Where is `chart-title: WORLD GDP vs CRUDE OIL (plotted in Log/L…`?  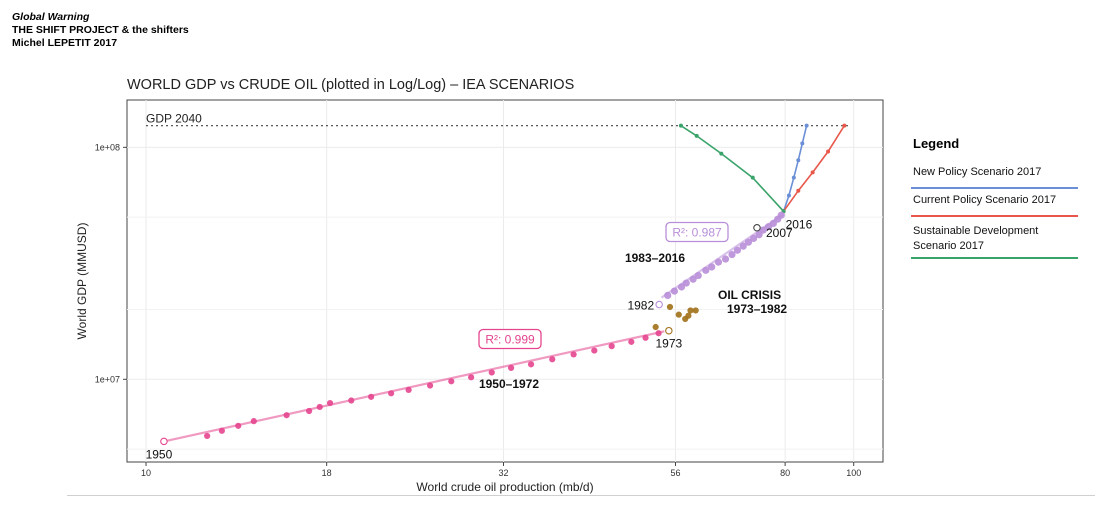
chart-title: WORLD GDP vs CRUDE OIL (plotted in Log/L… is located at coordinates (351, 85).